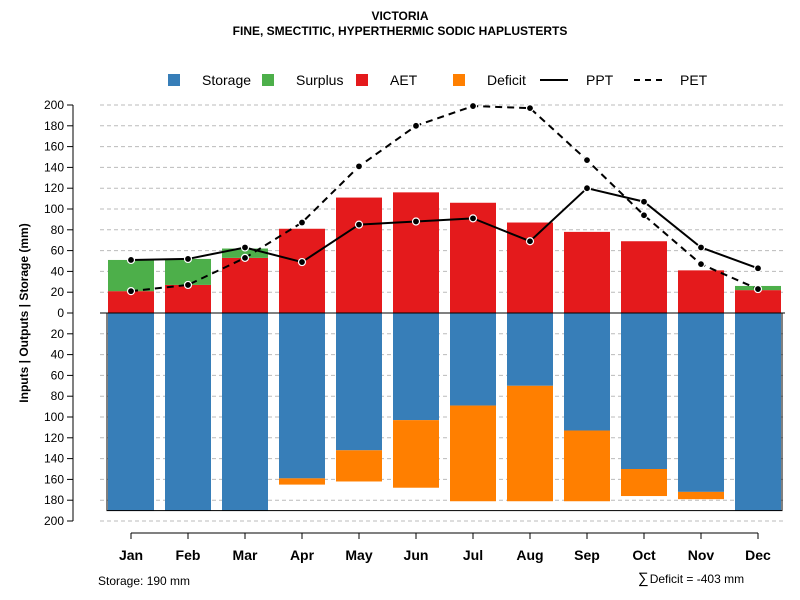 The width and height of the screenshot is (800, 600). What do you see at coordinates (54, 500) in the screenshot?
I see `y-tick-label: 180` at bounding box center [54, 500].